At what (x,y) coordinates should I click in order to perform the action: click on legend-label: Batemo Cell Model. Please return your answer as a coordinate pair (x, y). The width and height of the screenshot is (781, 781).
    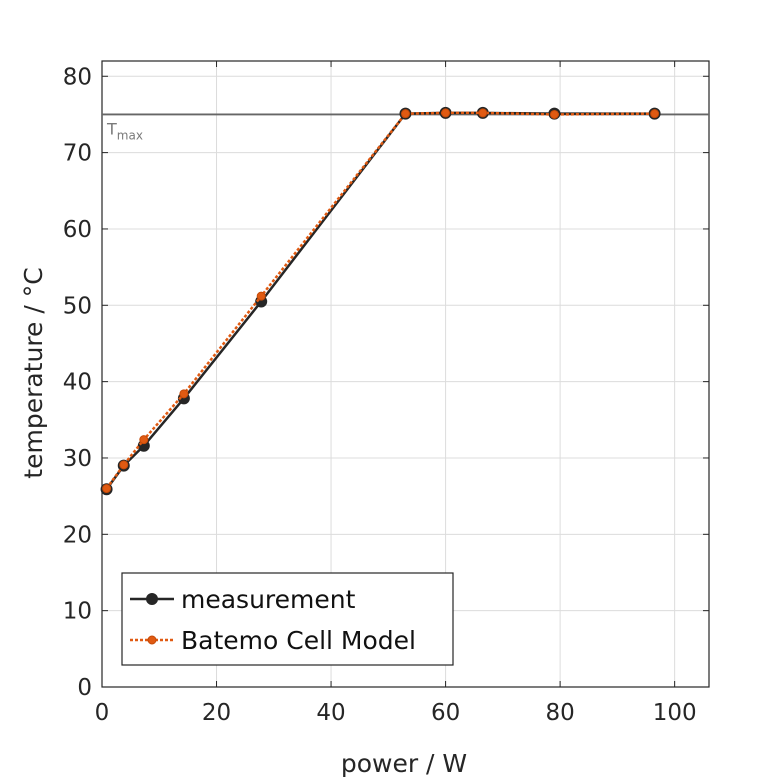
    Looking at the image, I should click on (298, 640).